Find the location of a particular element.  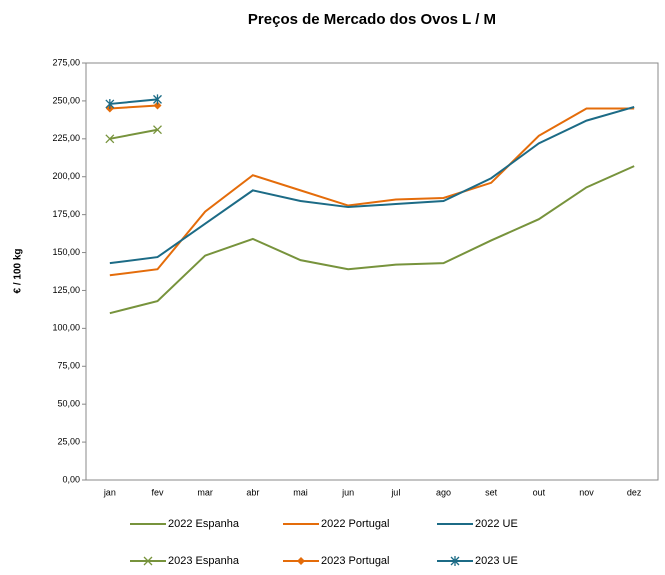

y-tick-label: 75,00 is located at coordinates (68, 366).